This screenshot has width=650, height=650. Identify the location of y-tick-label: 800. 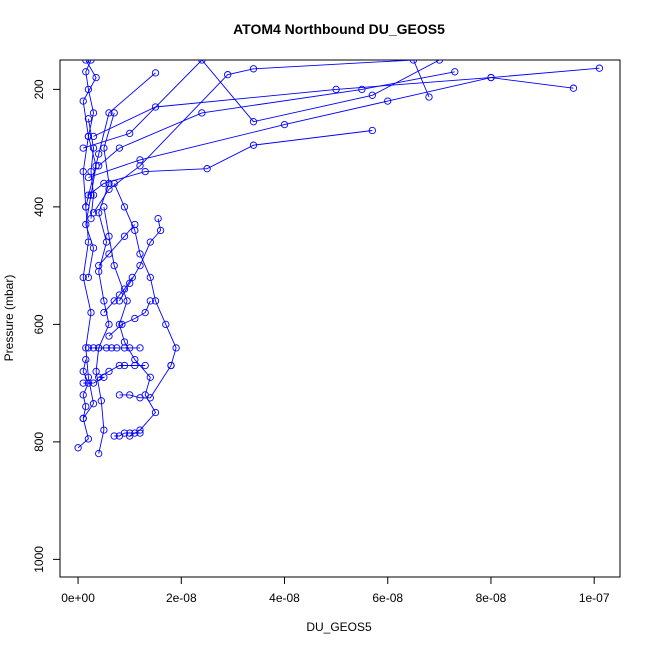
(39, 442).